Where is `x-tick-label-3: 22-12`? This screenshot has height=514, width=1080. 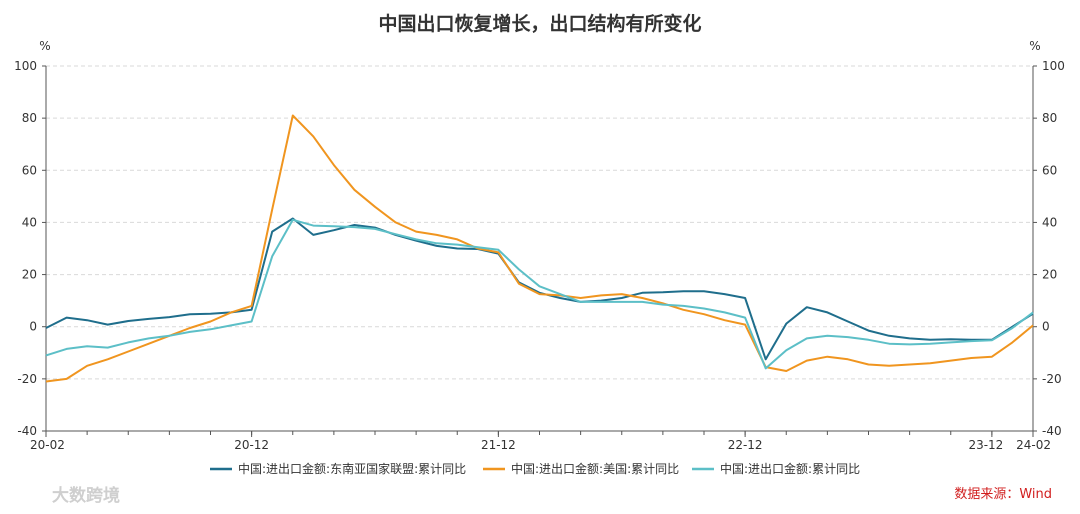 x-tick-label-3: 22-12 is located at coordinates (745, 445).